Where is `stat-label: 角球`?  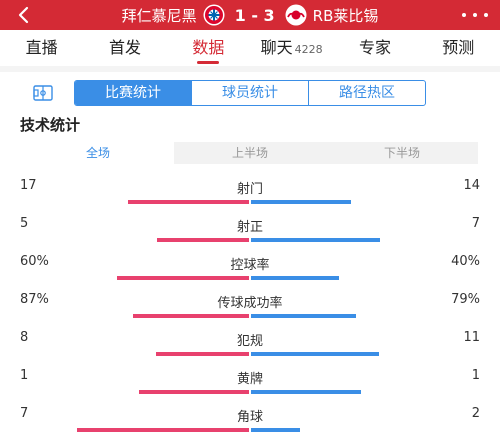 stat-label: 角球 is located at coordinates (249, 417).